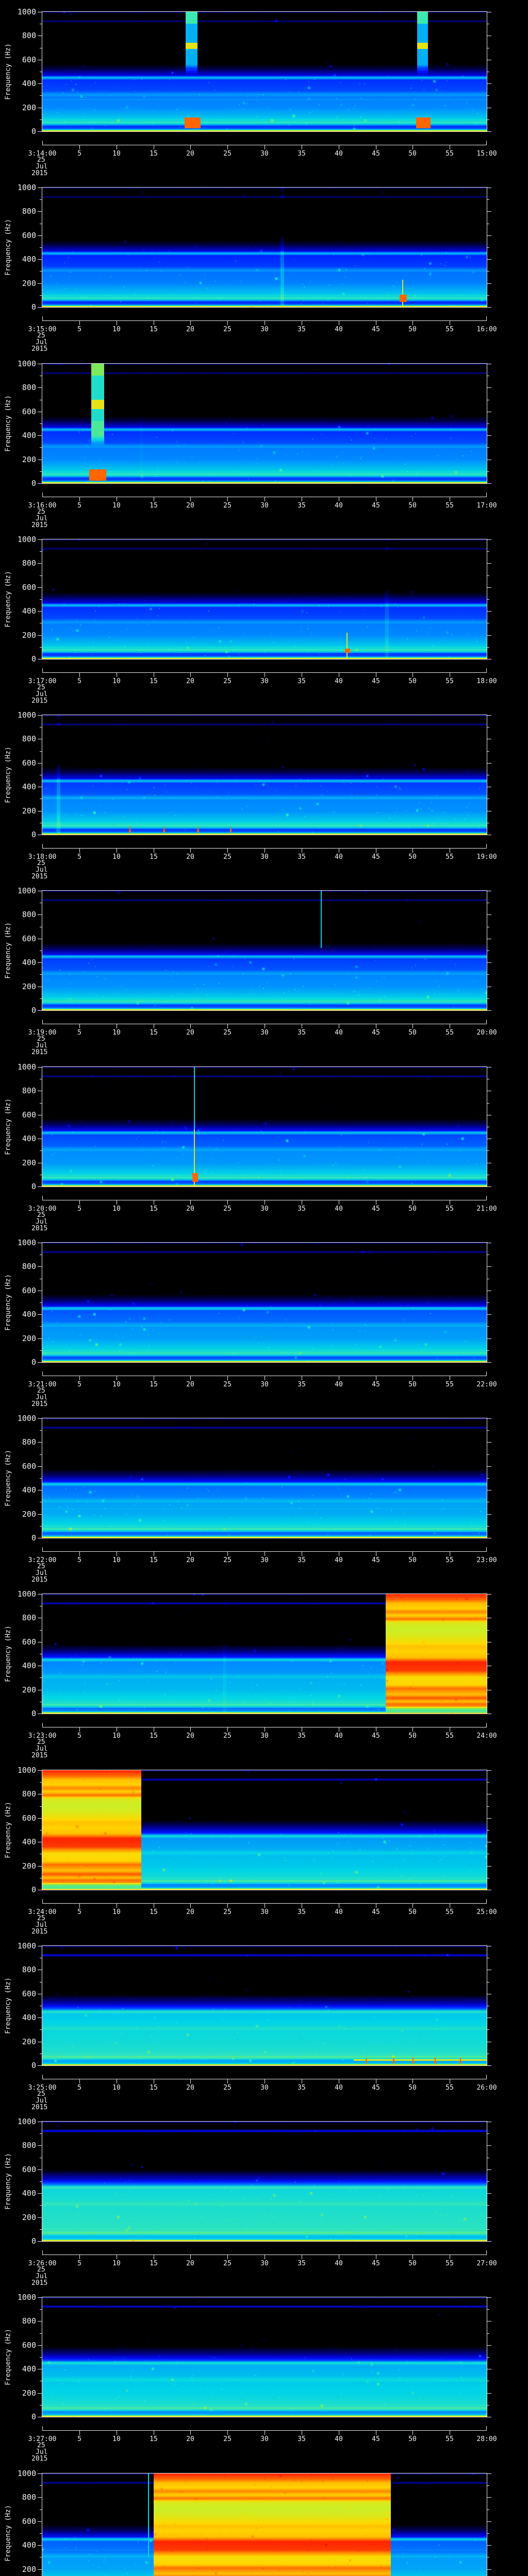  I want to click on plot-frame-line, so click(264, 2242).